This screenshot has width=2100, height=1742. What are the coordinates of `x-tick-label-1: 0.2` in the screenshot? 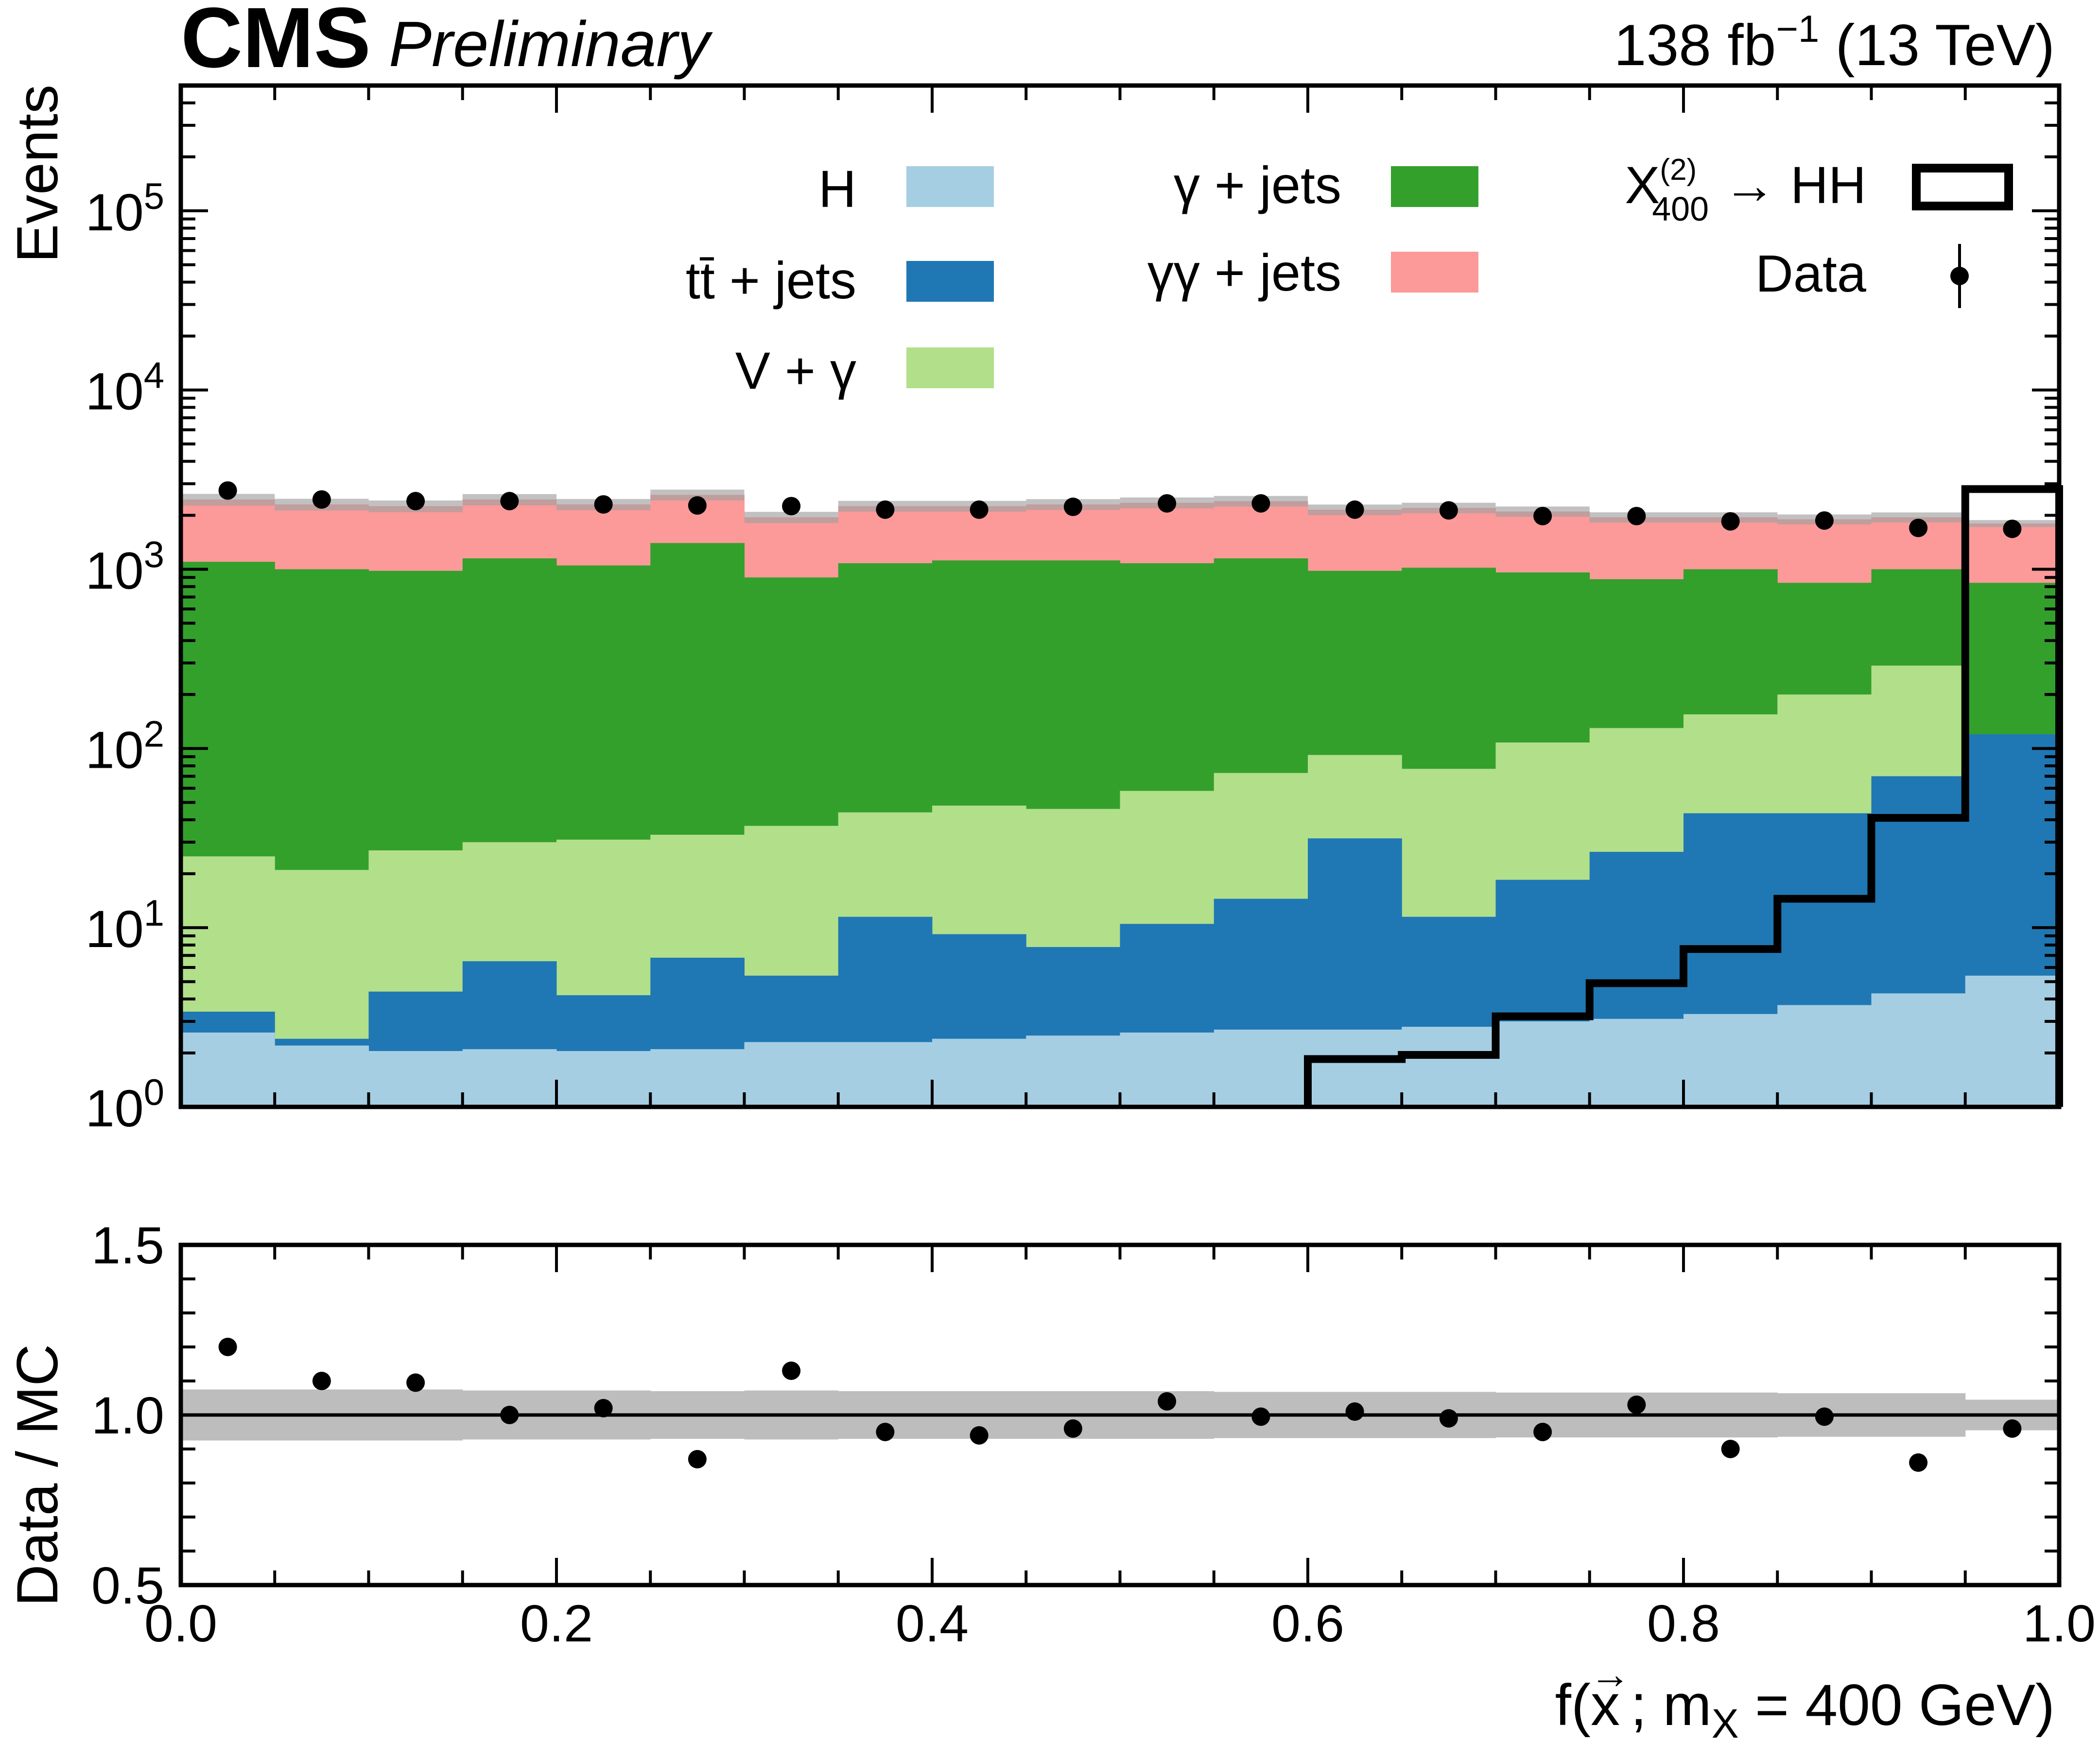 It's located at (556, 1623).